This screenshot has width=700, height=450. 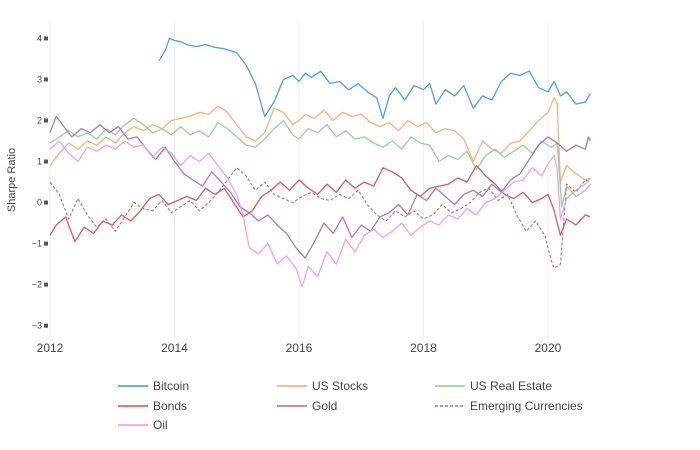 What do you see at coordinates (548, 348) in the screenshot?
I see `x-tick-label: 2020` at bounding box center [548, 348].